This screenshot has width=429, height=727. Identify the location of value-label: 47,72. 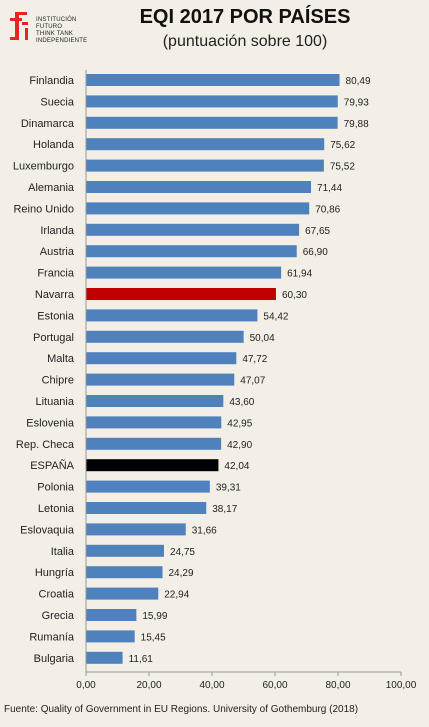
(254, 359).